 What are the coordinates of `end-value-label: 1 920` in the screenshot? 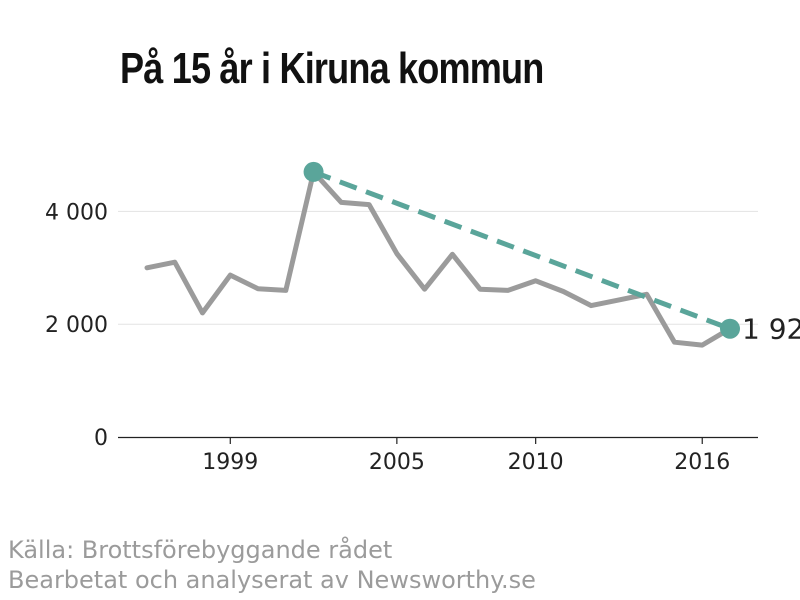 It's located at (771, 329).